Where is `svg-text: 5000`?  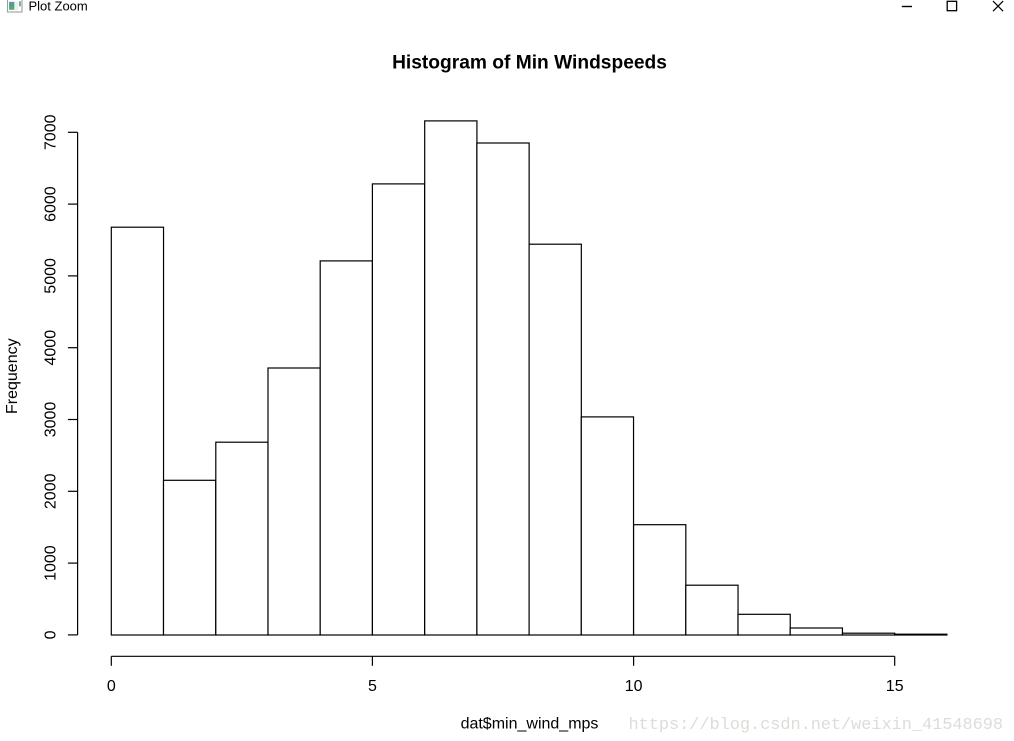
svg-text: 5000 is located at coordinates (51, 276).